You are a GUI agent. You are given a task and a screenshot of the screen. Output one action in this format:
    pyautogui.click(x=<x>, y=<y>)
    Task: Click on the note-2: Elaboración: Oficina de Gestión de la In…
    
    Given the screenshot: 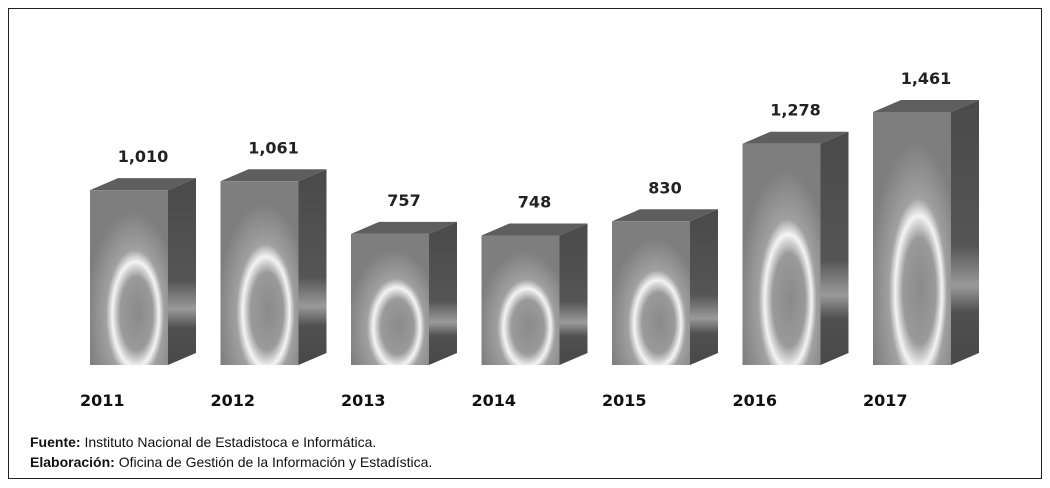 What is the action you would take?
    pyautogui.click(x=231, y=462)
    